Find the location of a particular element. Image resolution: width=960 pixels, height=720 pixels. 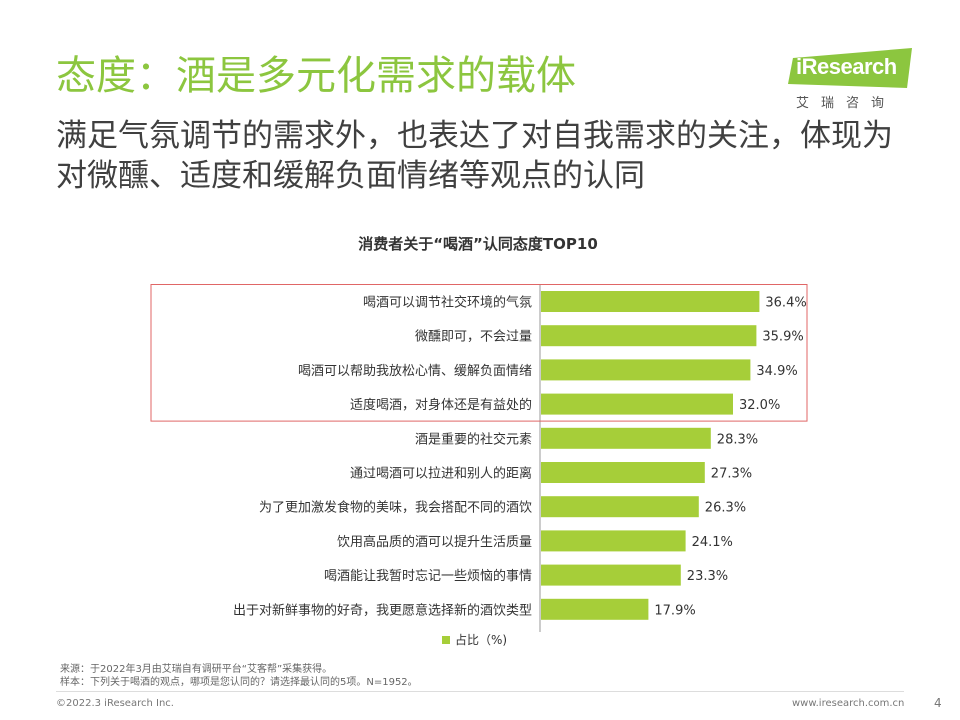

iresearch-logo: iResearch 艾瑞咨询 is located at coordinates (853, 83).